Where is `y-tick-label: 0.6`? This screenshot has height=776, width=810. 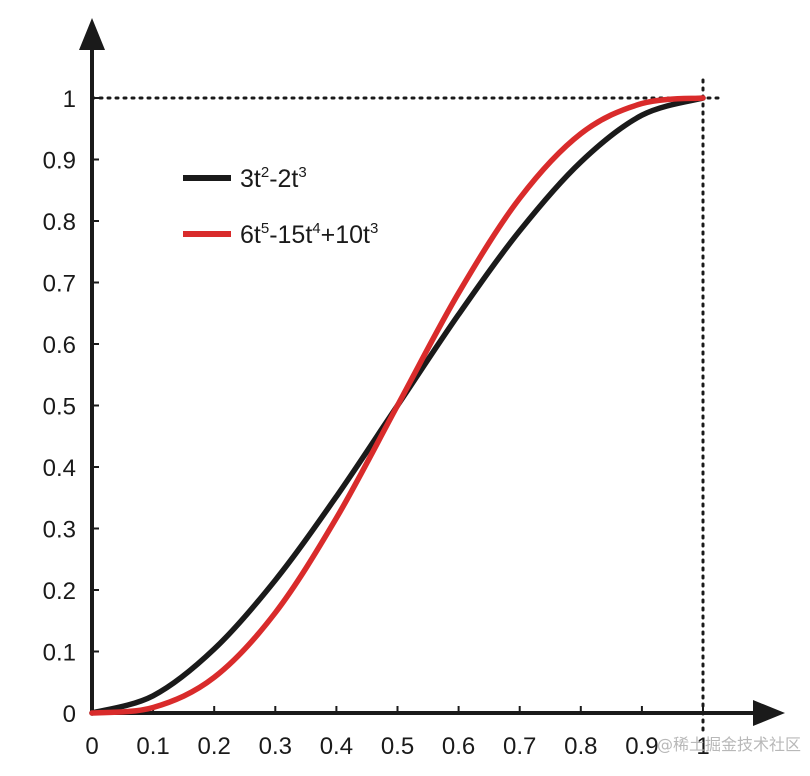 y-tick-label: 0.6 is located at coordinates (59, 345).